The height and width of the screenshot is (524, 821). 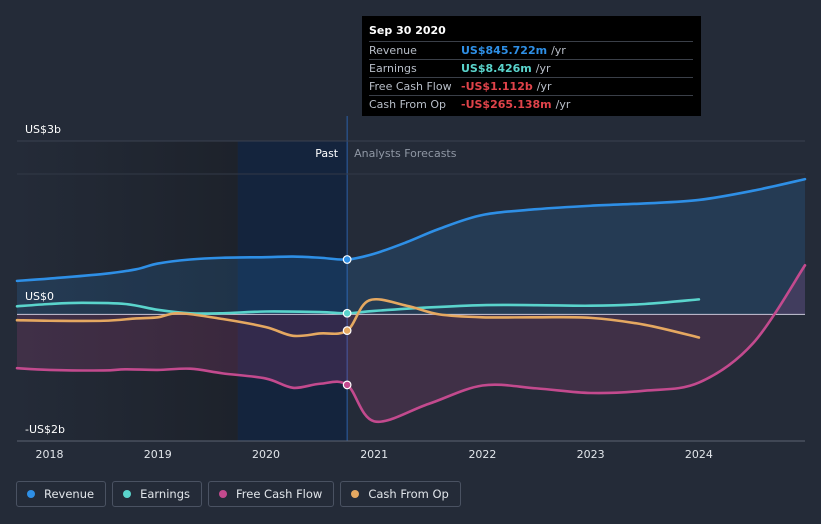 What do you see at coordinates (358, 306) in the screenshot?
I see `series-line-earnings` at bounding box center [358, 306].